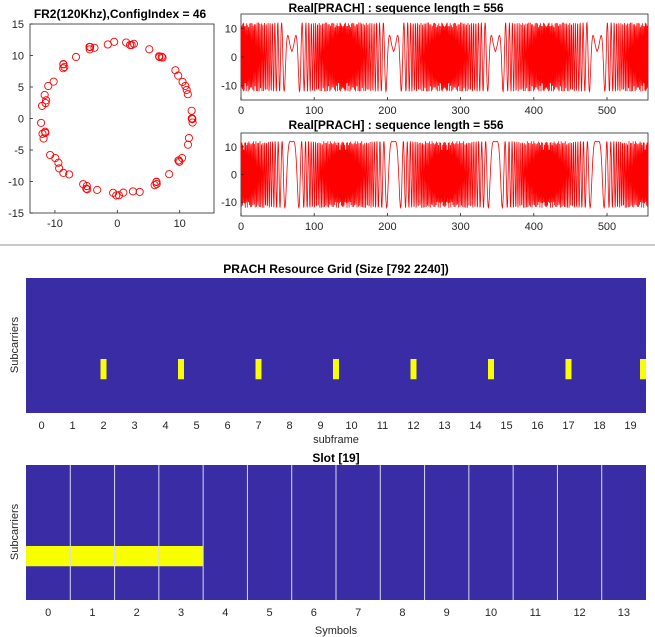 The image size is (655, 637). I want to click on slot-grid-xtick-label: 2, so click(137, 613).